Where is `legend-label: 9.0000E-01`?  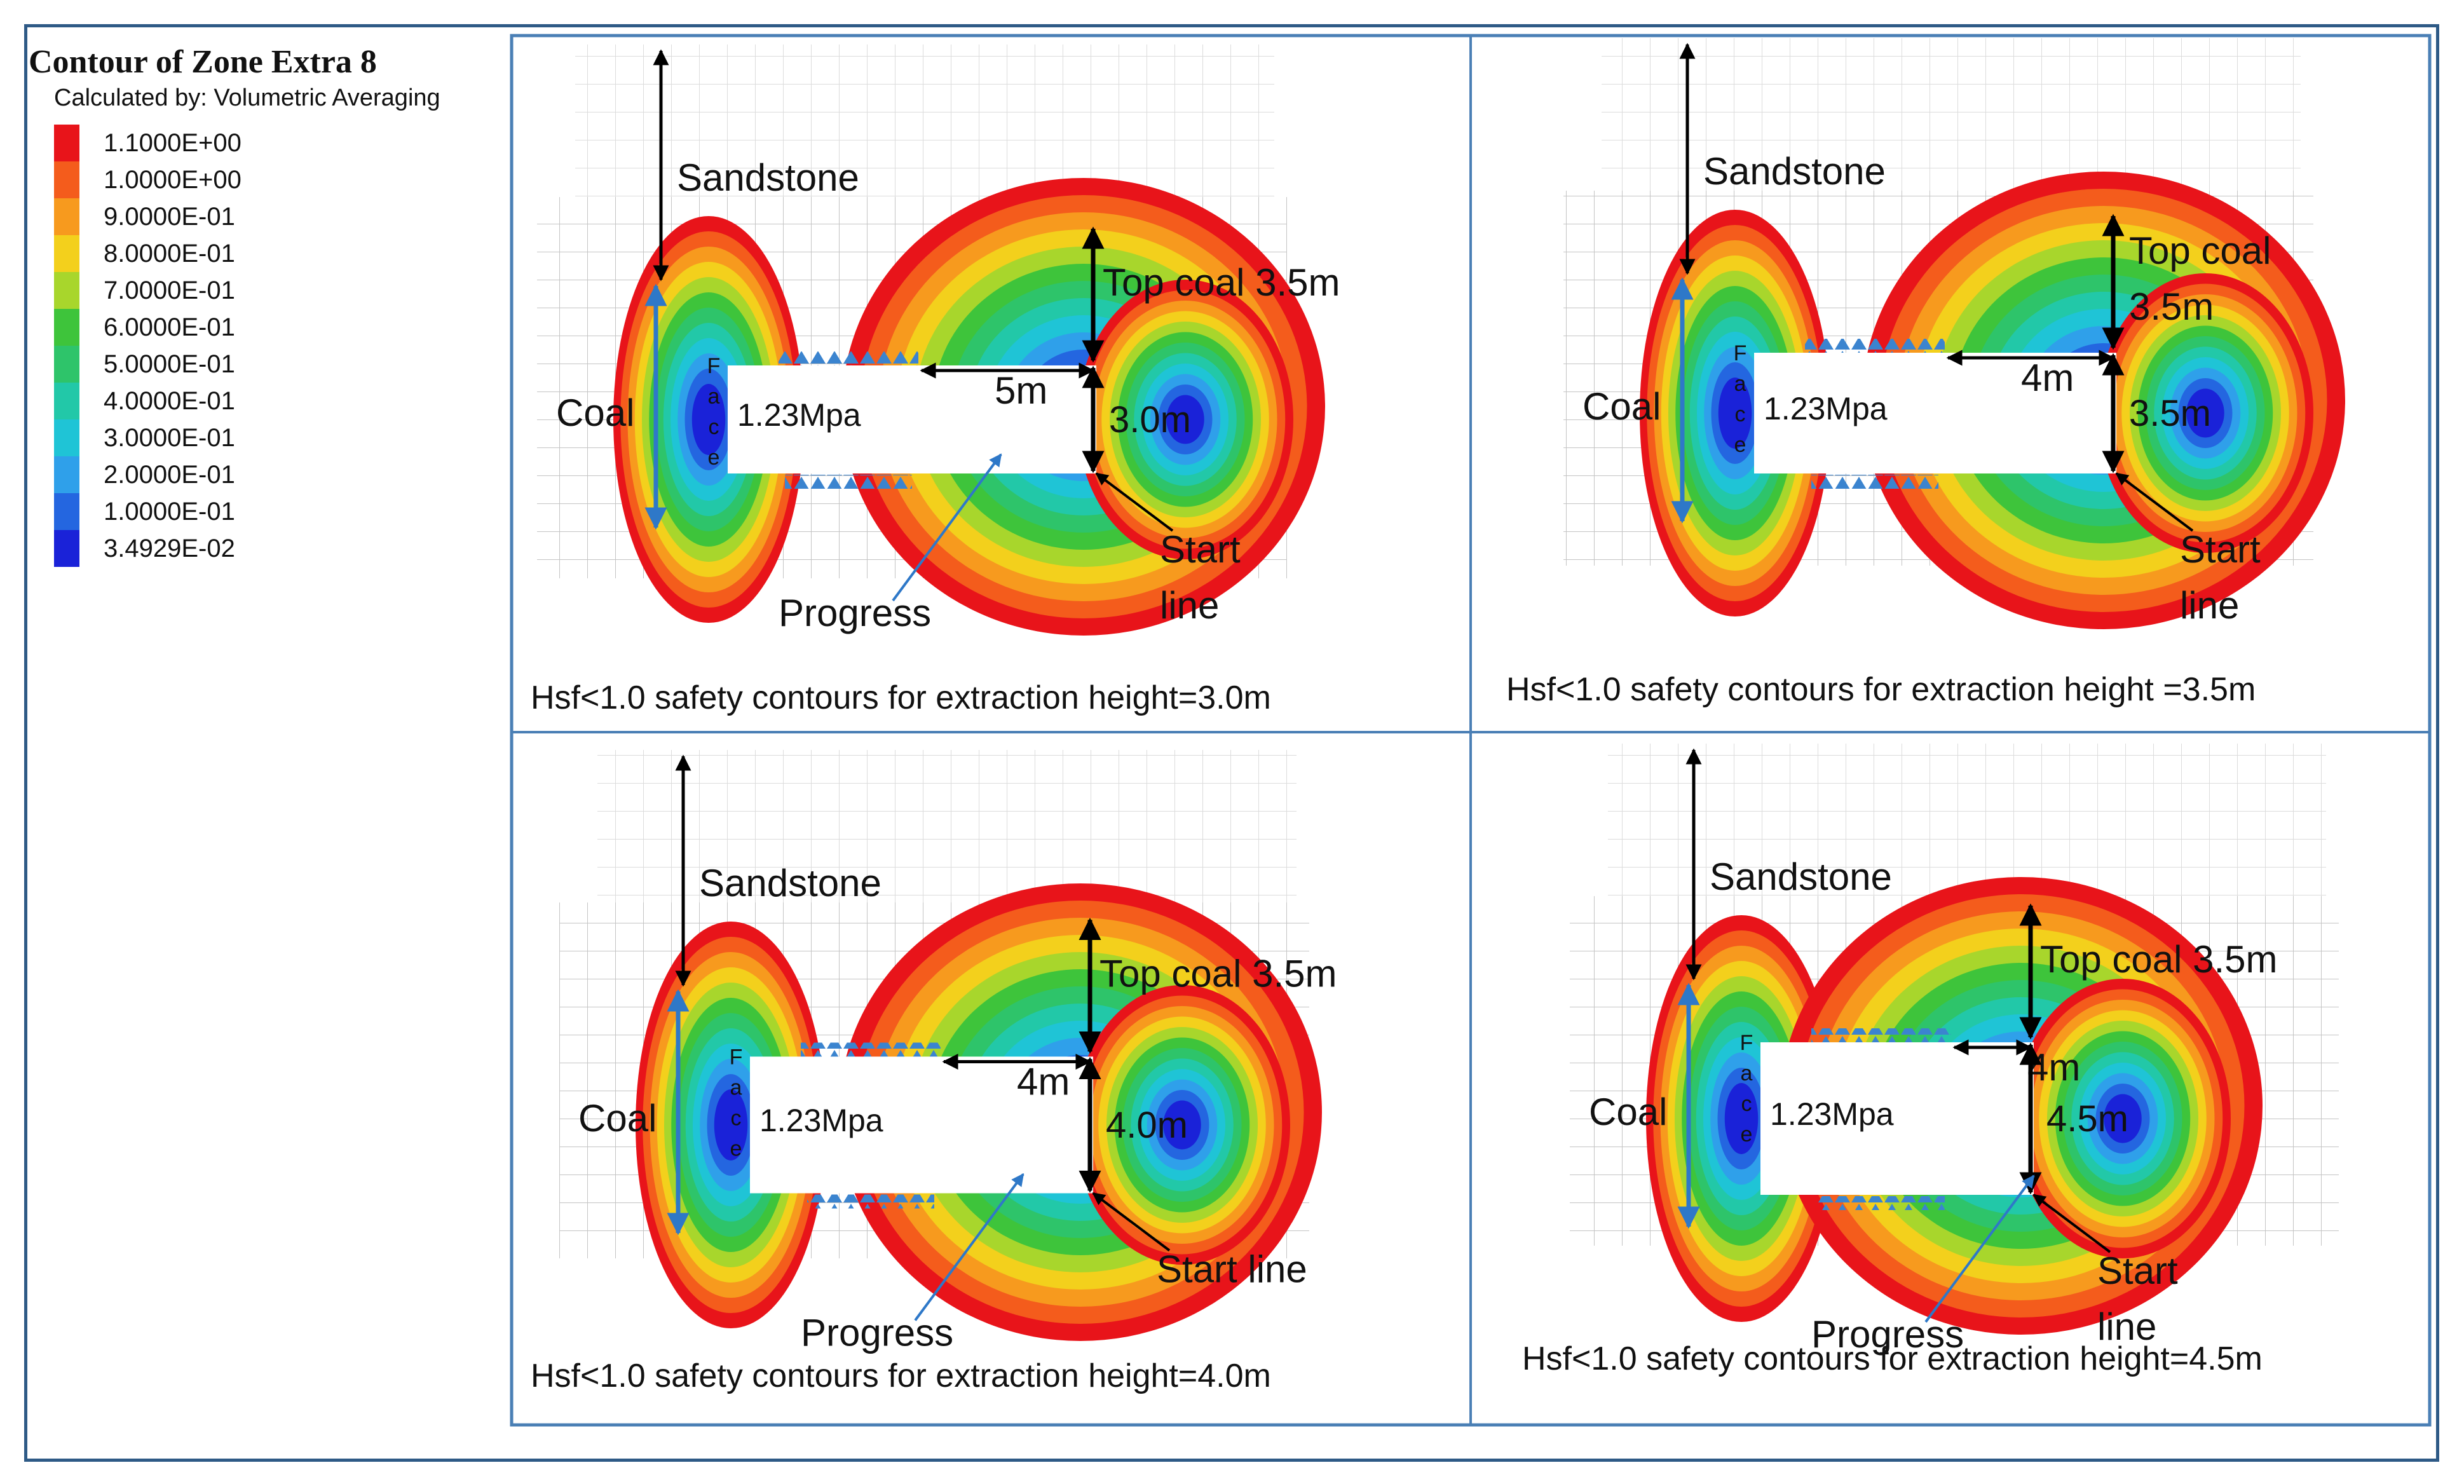
legend-label: 9.0000E-01 is located at coordinates (169, 217).